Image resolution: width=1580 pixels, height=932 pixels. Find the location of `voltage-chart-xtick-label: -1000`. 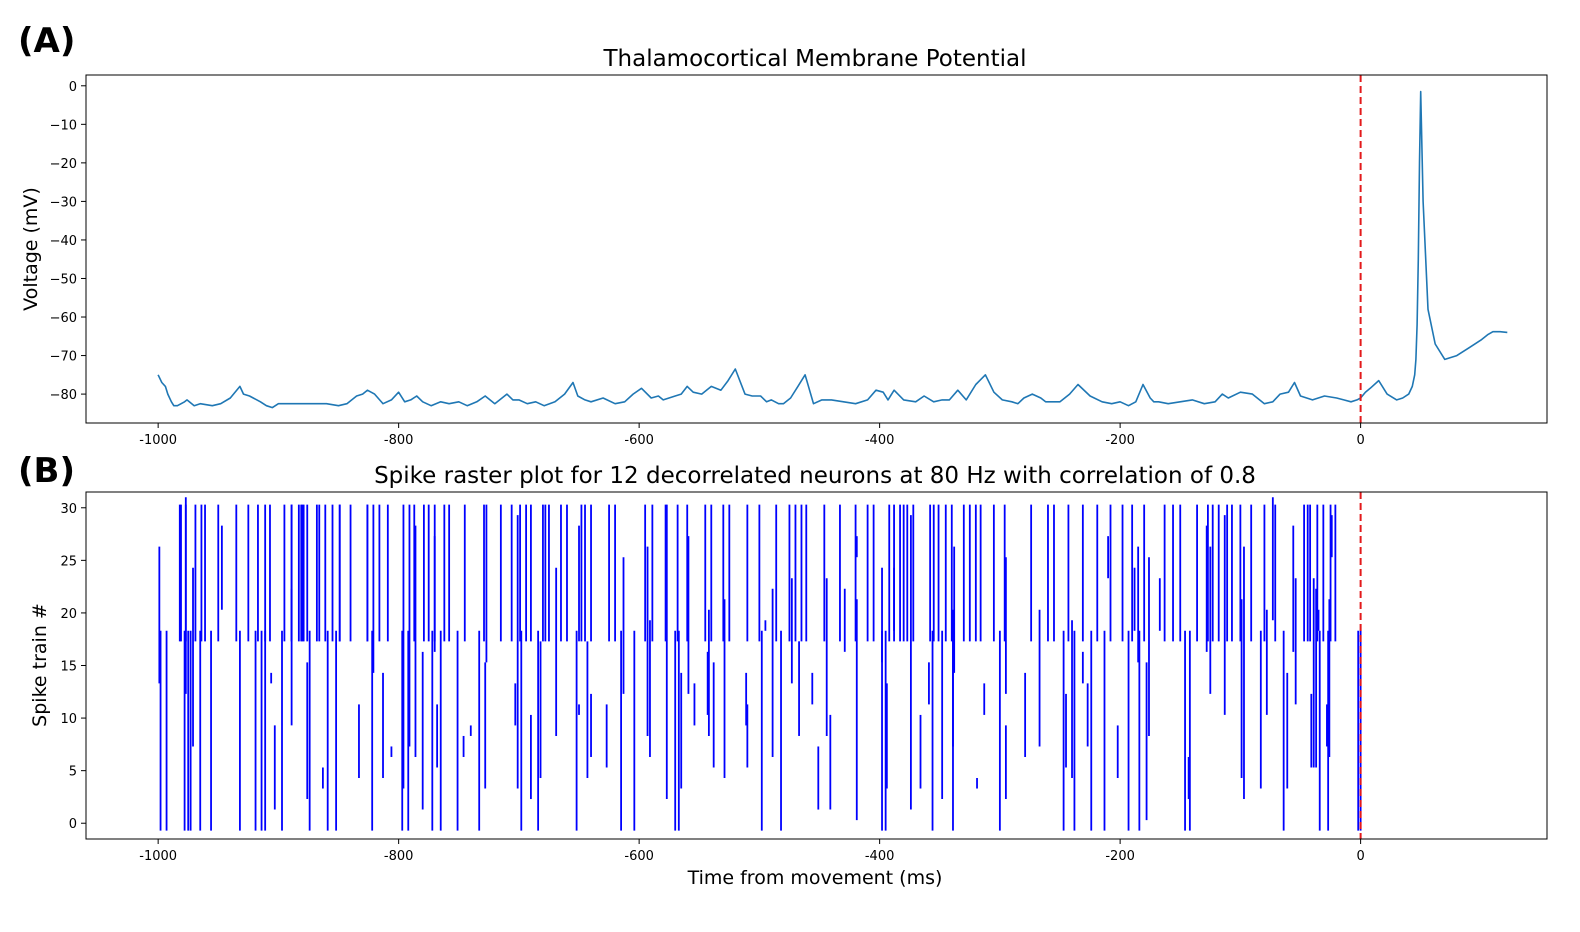

voltage-chart-xtick-label: -1000 is located at coordinates (158, 440).